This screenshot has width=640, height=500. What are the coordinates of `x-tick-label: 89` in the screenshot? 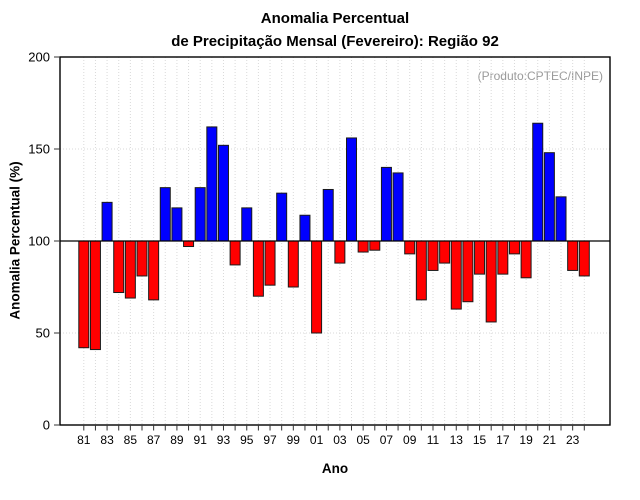 It's located at (177, 440).